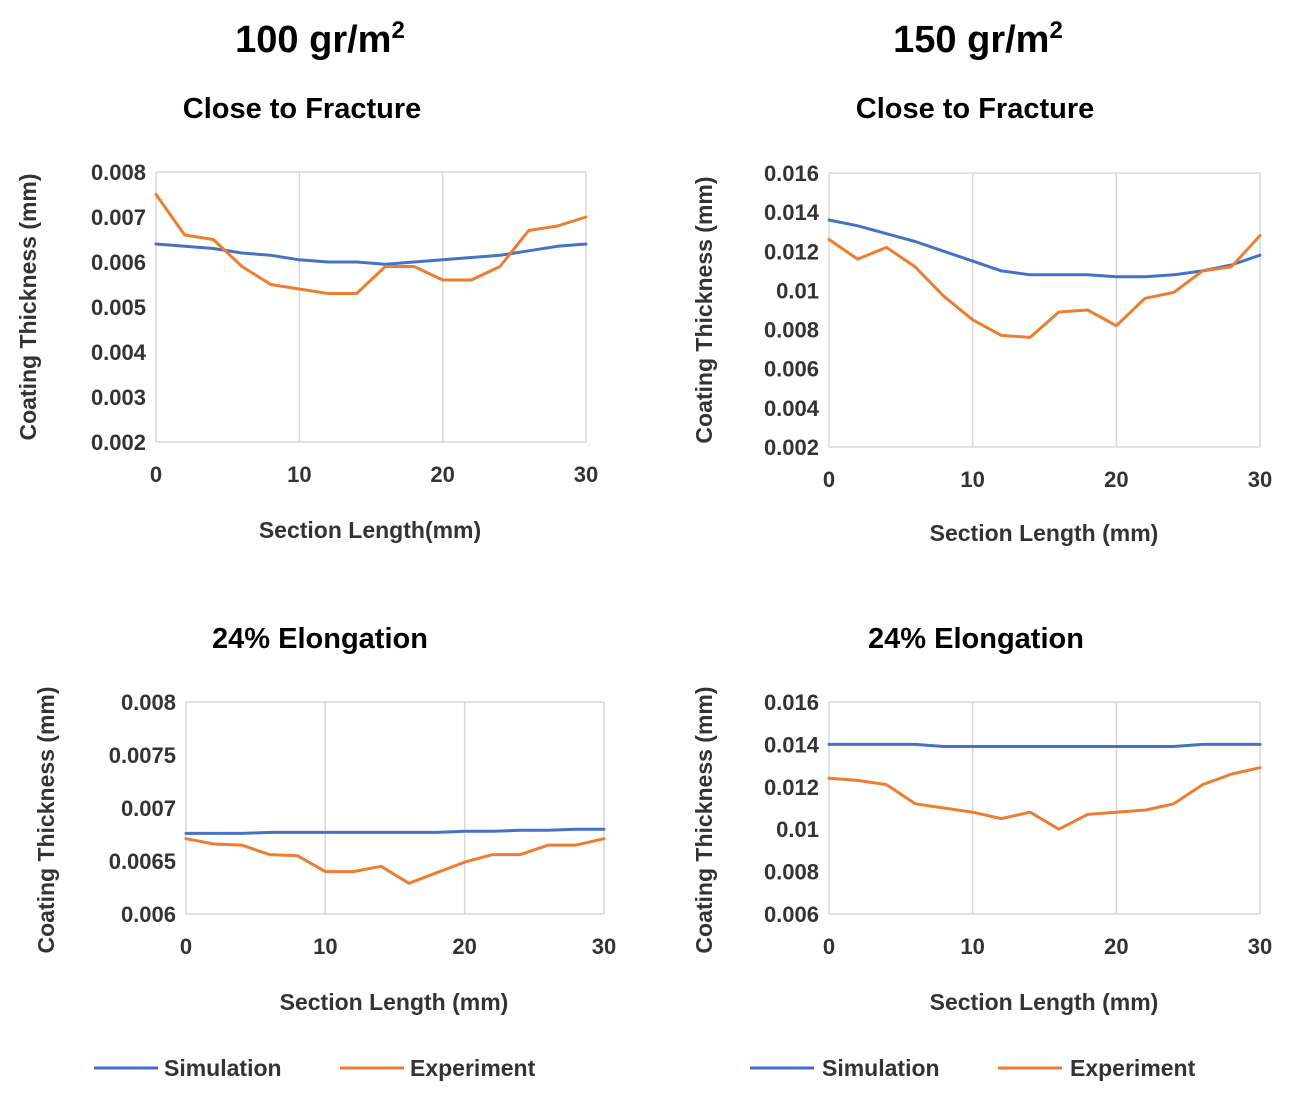  Describe the element at coordinates (370, 530) in the screenshot. I see `x-axis-label: Section Length(mm)` at that location.